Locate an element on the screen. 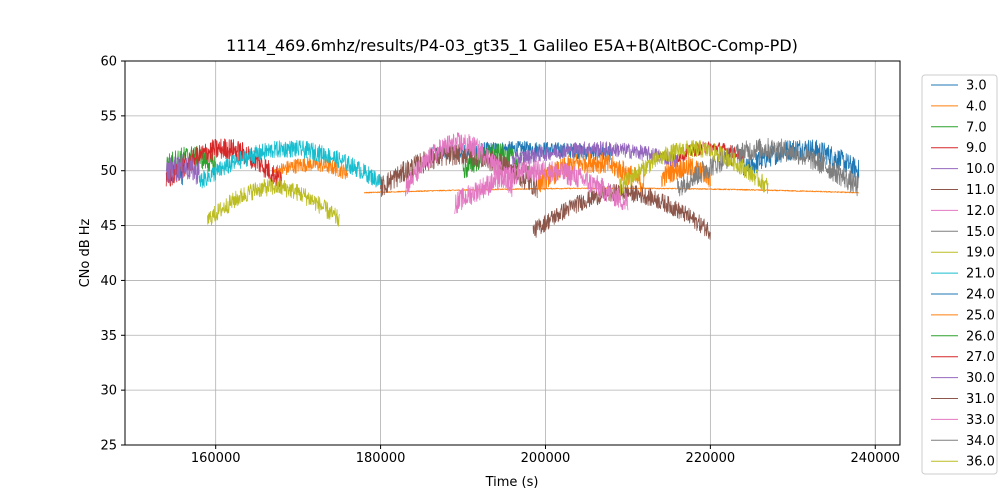 The image size is (1000, 504). legend-label: 26.0 is located at coordinates (980, 336).